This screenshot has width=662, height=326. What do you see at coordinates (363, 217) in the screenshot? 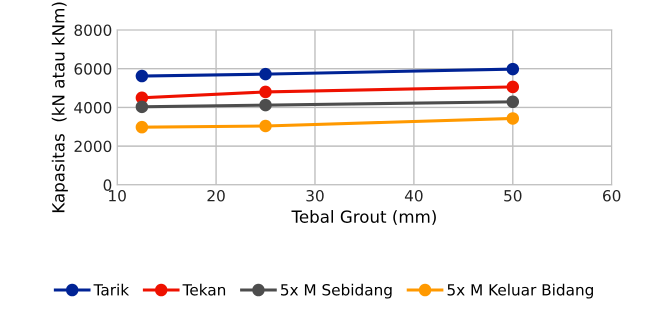
I see `x-axis-title: Tebal Grout (mm)` at bounding box center [363, 217].